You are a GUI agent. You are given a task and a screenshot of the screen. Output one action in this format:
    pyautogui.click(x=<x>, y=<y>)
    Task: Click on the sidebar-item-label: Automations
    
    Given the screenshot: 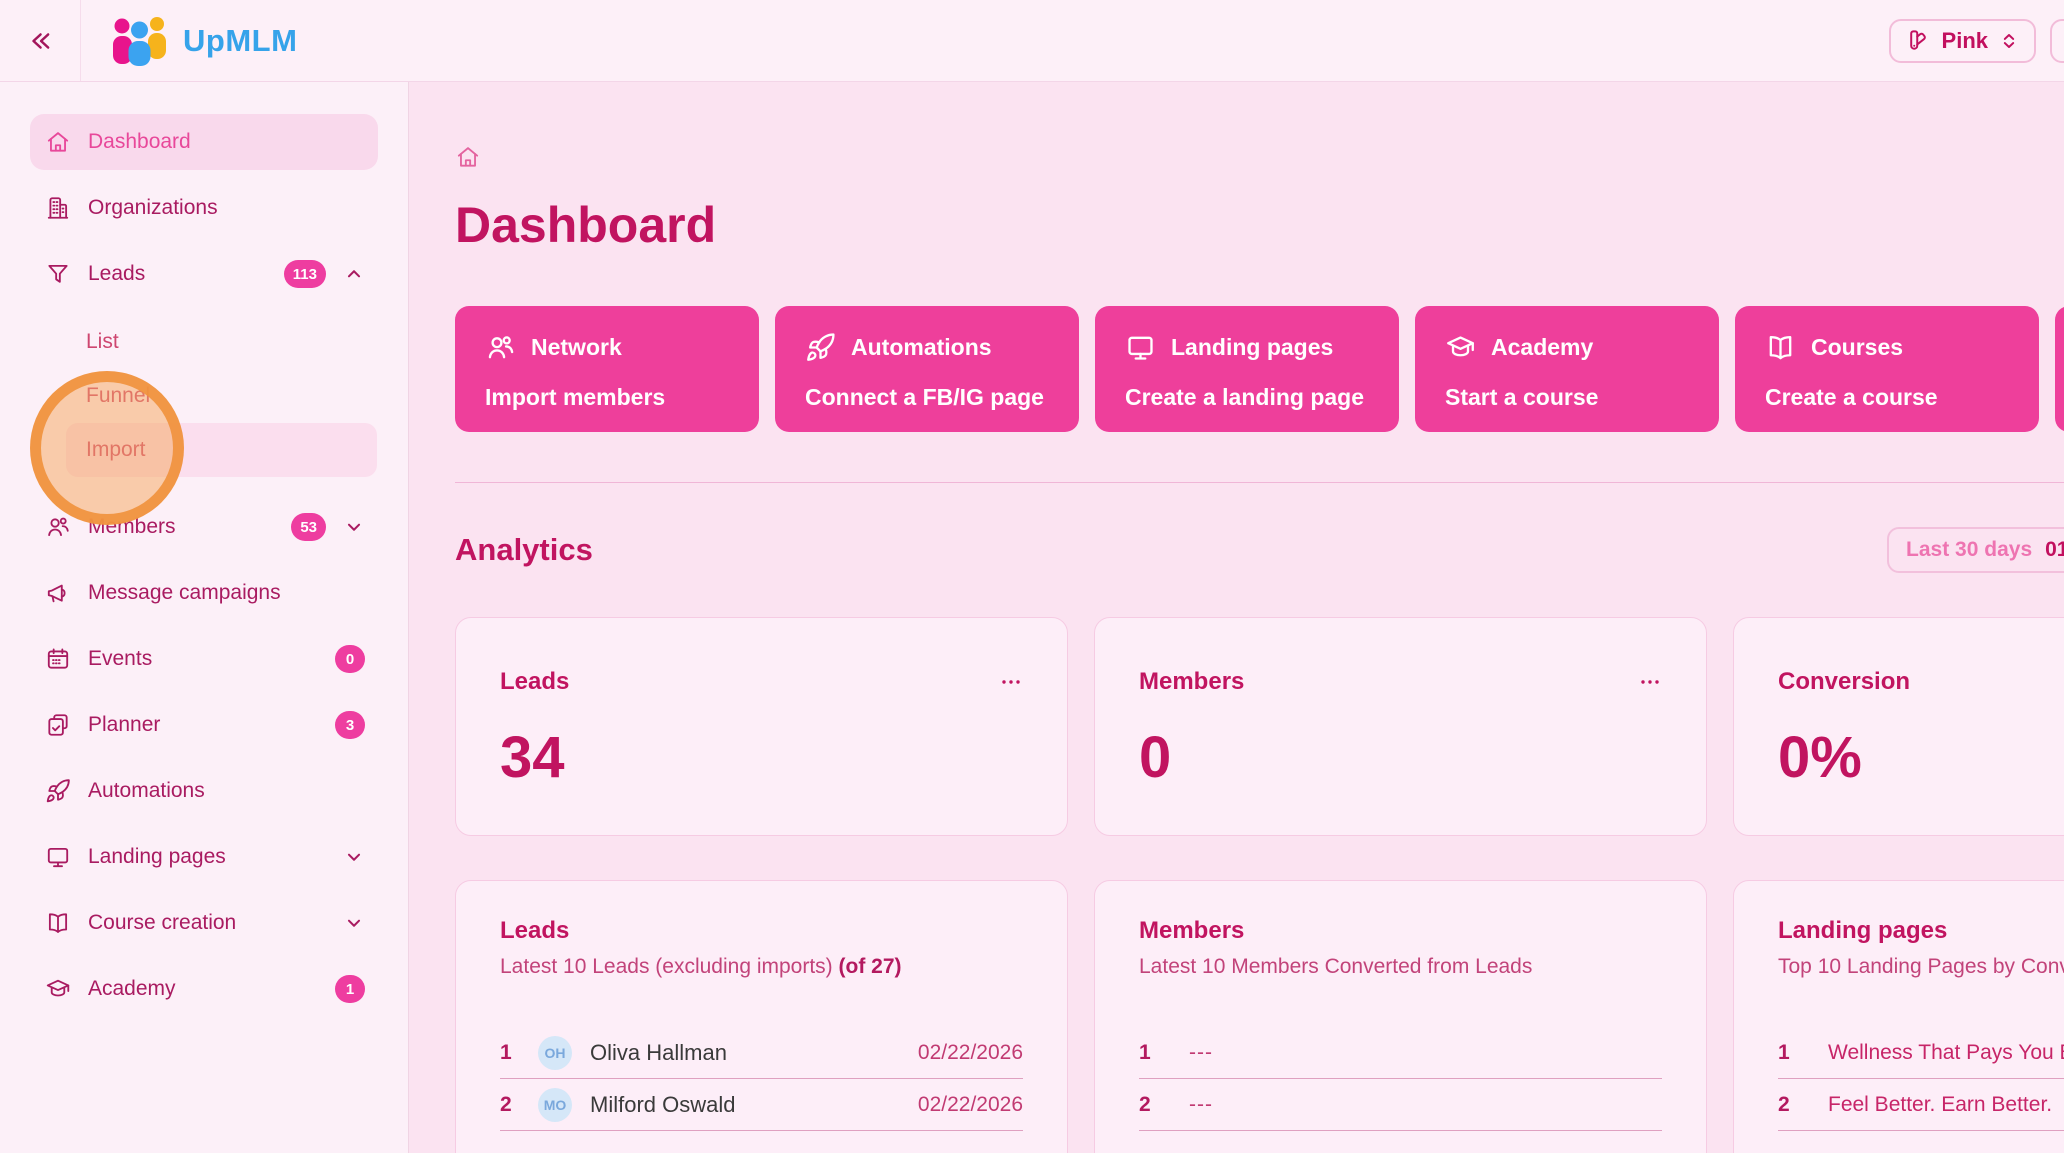 What is the action you would take?
    pyautogui.click(x=146, y=790)
    